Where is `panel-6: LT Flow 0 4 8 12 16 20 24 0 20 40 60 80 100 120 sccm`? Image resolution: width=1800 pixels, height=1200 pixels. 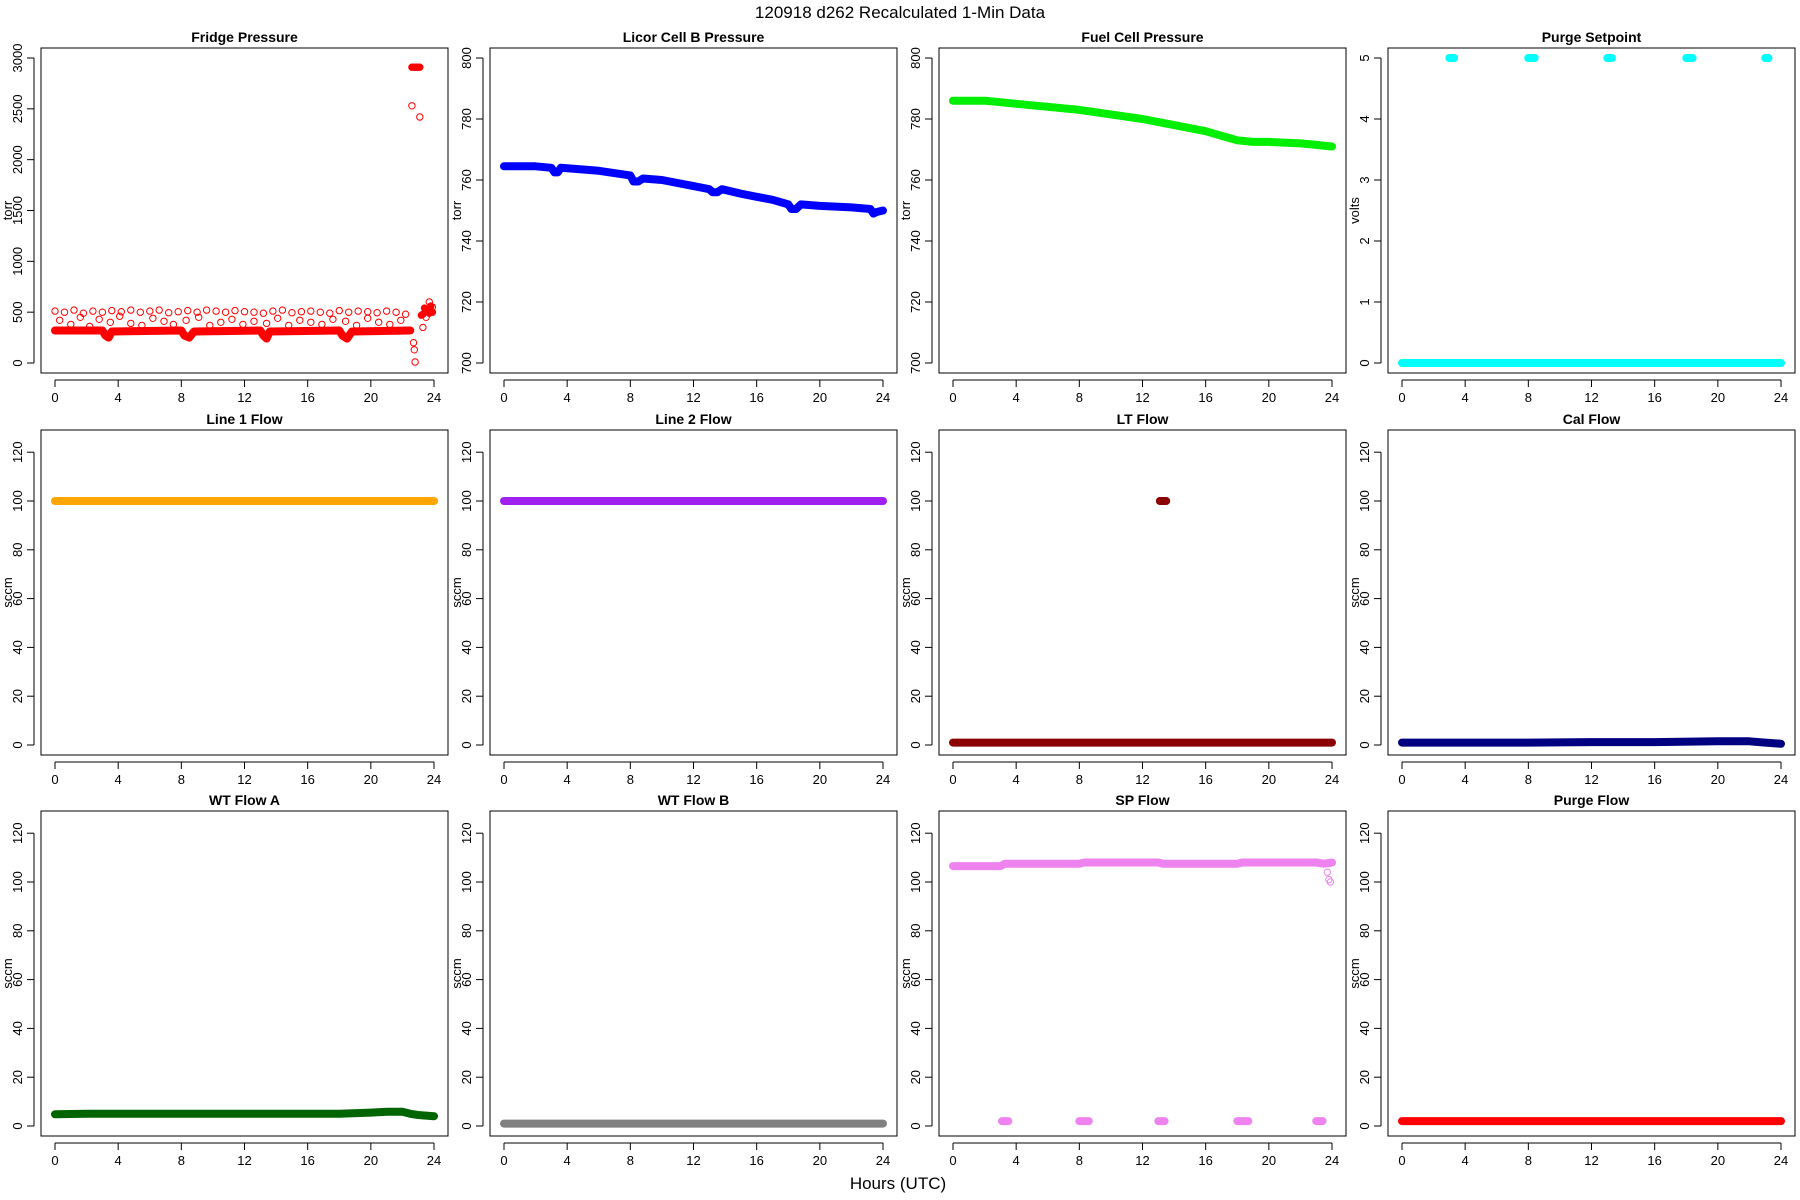
panel-6: LT Flow 0 4 8 12 16 20 24 0 20 40 60 80 100 120 sccm is located at coordinates (1122, 599).